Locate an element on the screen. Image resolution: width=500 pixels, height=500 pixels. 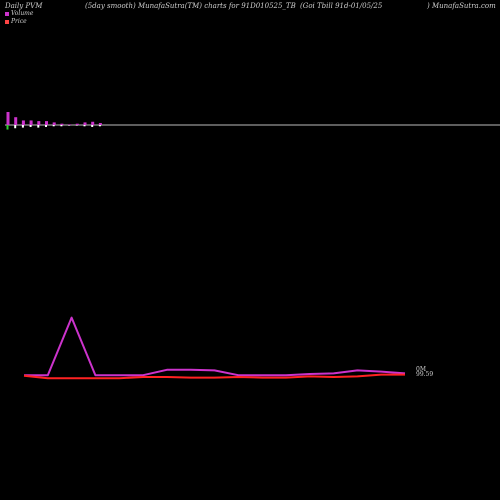
legend-price-label: Price is located at coordinates (19, 21).